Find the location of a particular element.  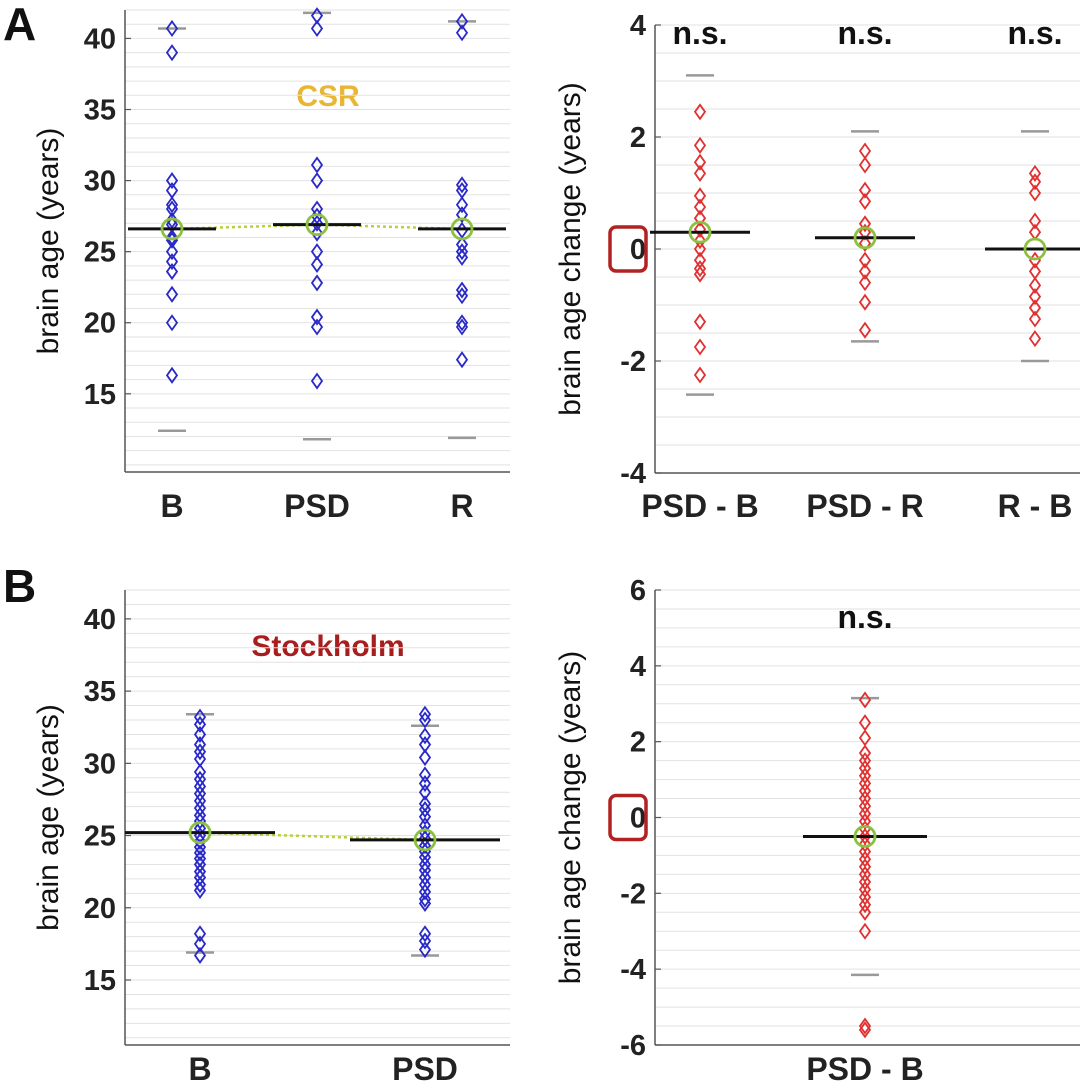

gridlines is located at coordinates (317, 814).